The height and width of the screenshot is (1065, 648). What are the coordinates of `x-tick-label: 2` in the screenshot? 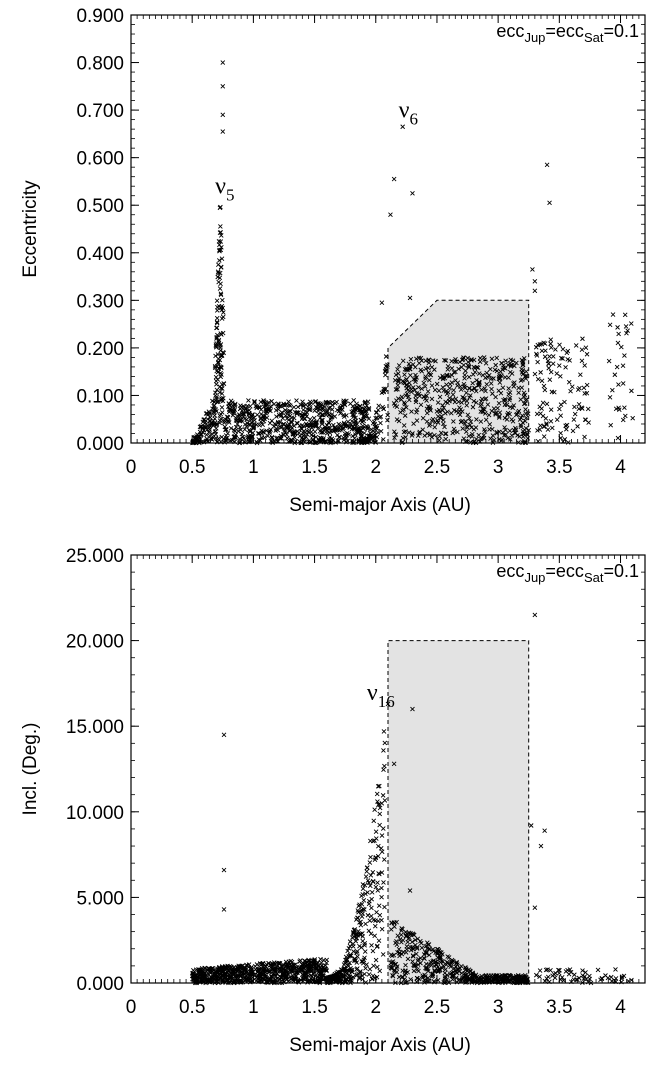 It's located at (375, 1007).